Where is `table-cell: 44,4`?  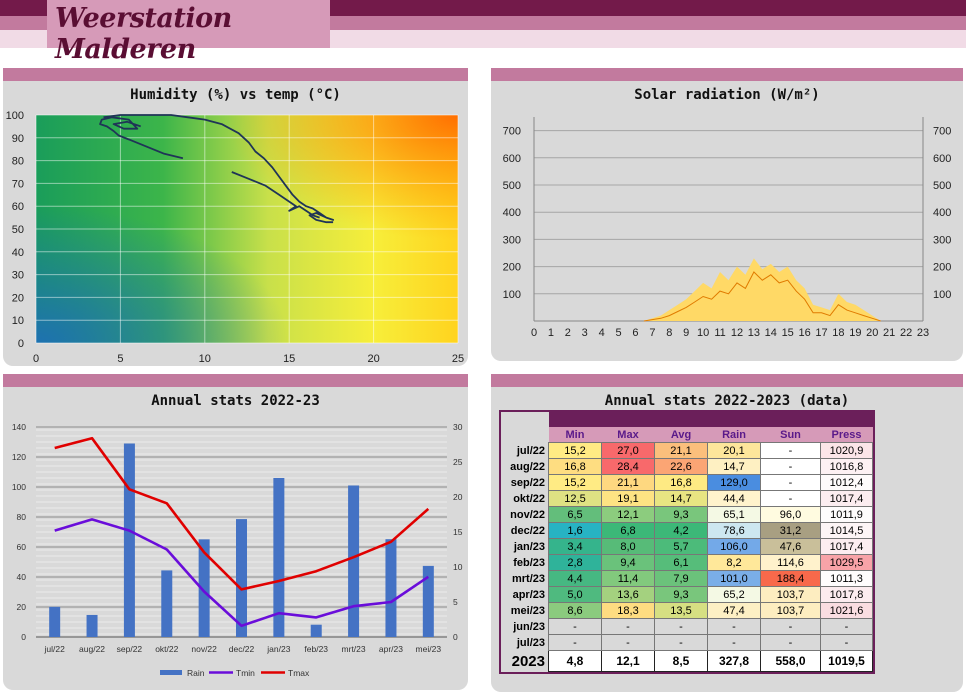 table-cell: 44,4 is located at coordinates (734, 498).